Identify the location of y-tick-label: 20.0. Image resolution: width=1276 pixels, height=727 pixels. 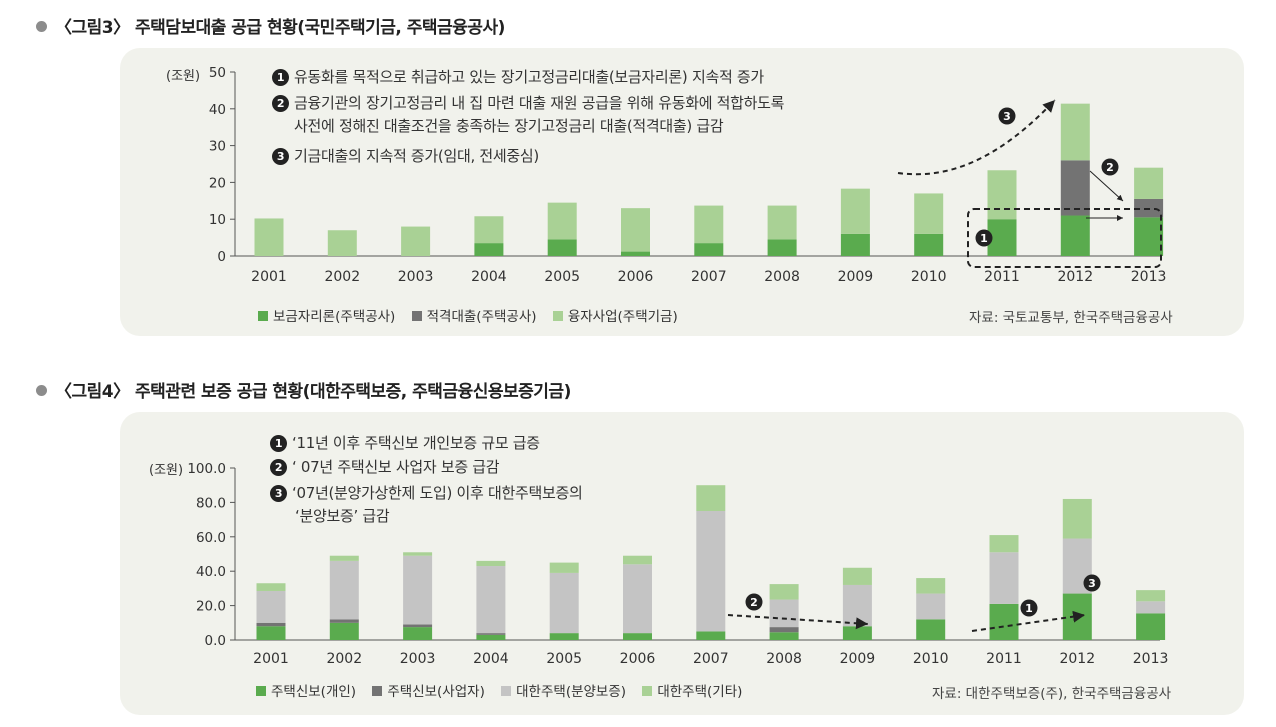
(211, 607).